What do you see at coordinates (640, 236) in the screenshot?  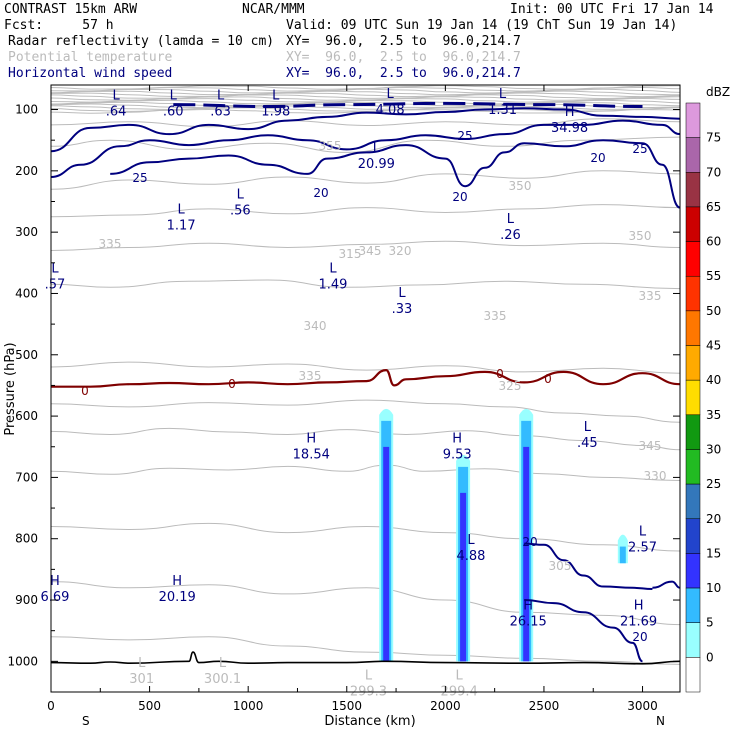 I see `theta-contour-label: 350` at bounding box center [640, 236].